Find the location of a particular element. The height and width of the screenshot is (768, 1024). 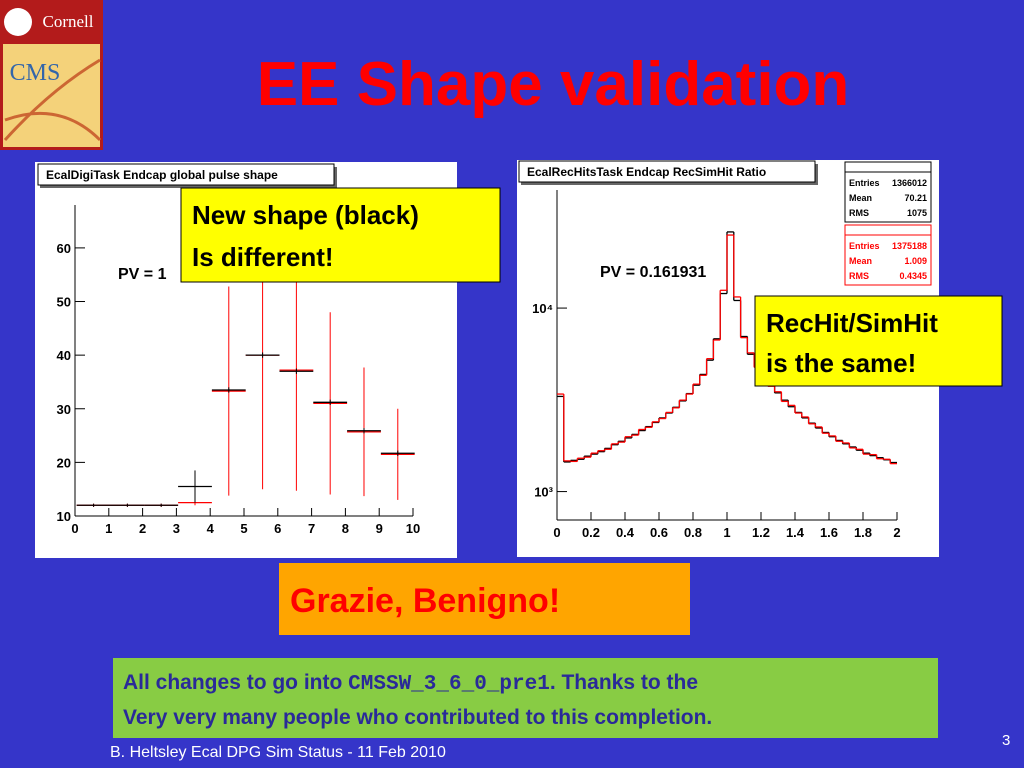

stats-value: 0.4345 is located at coordinates (913, 276).